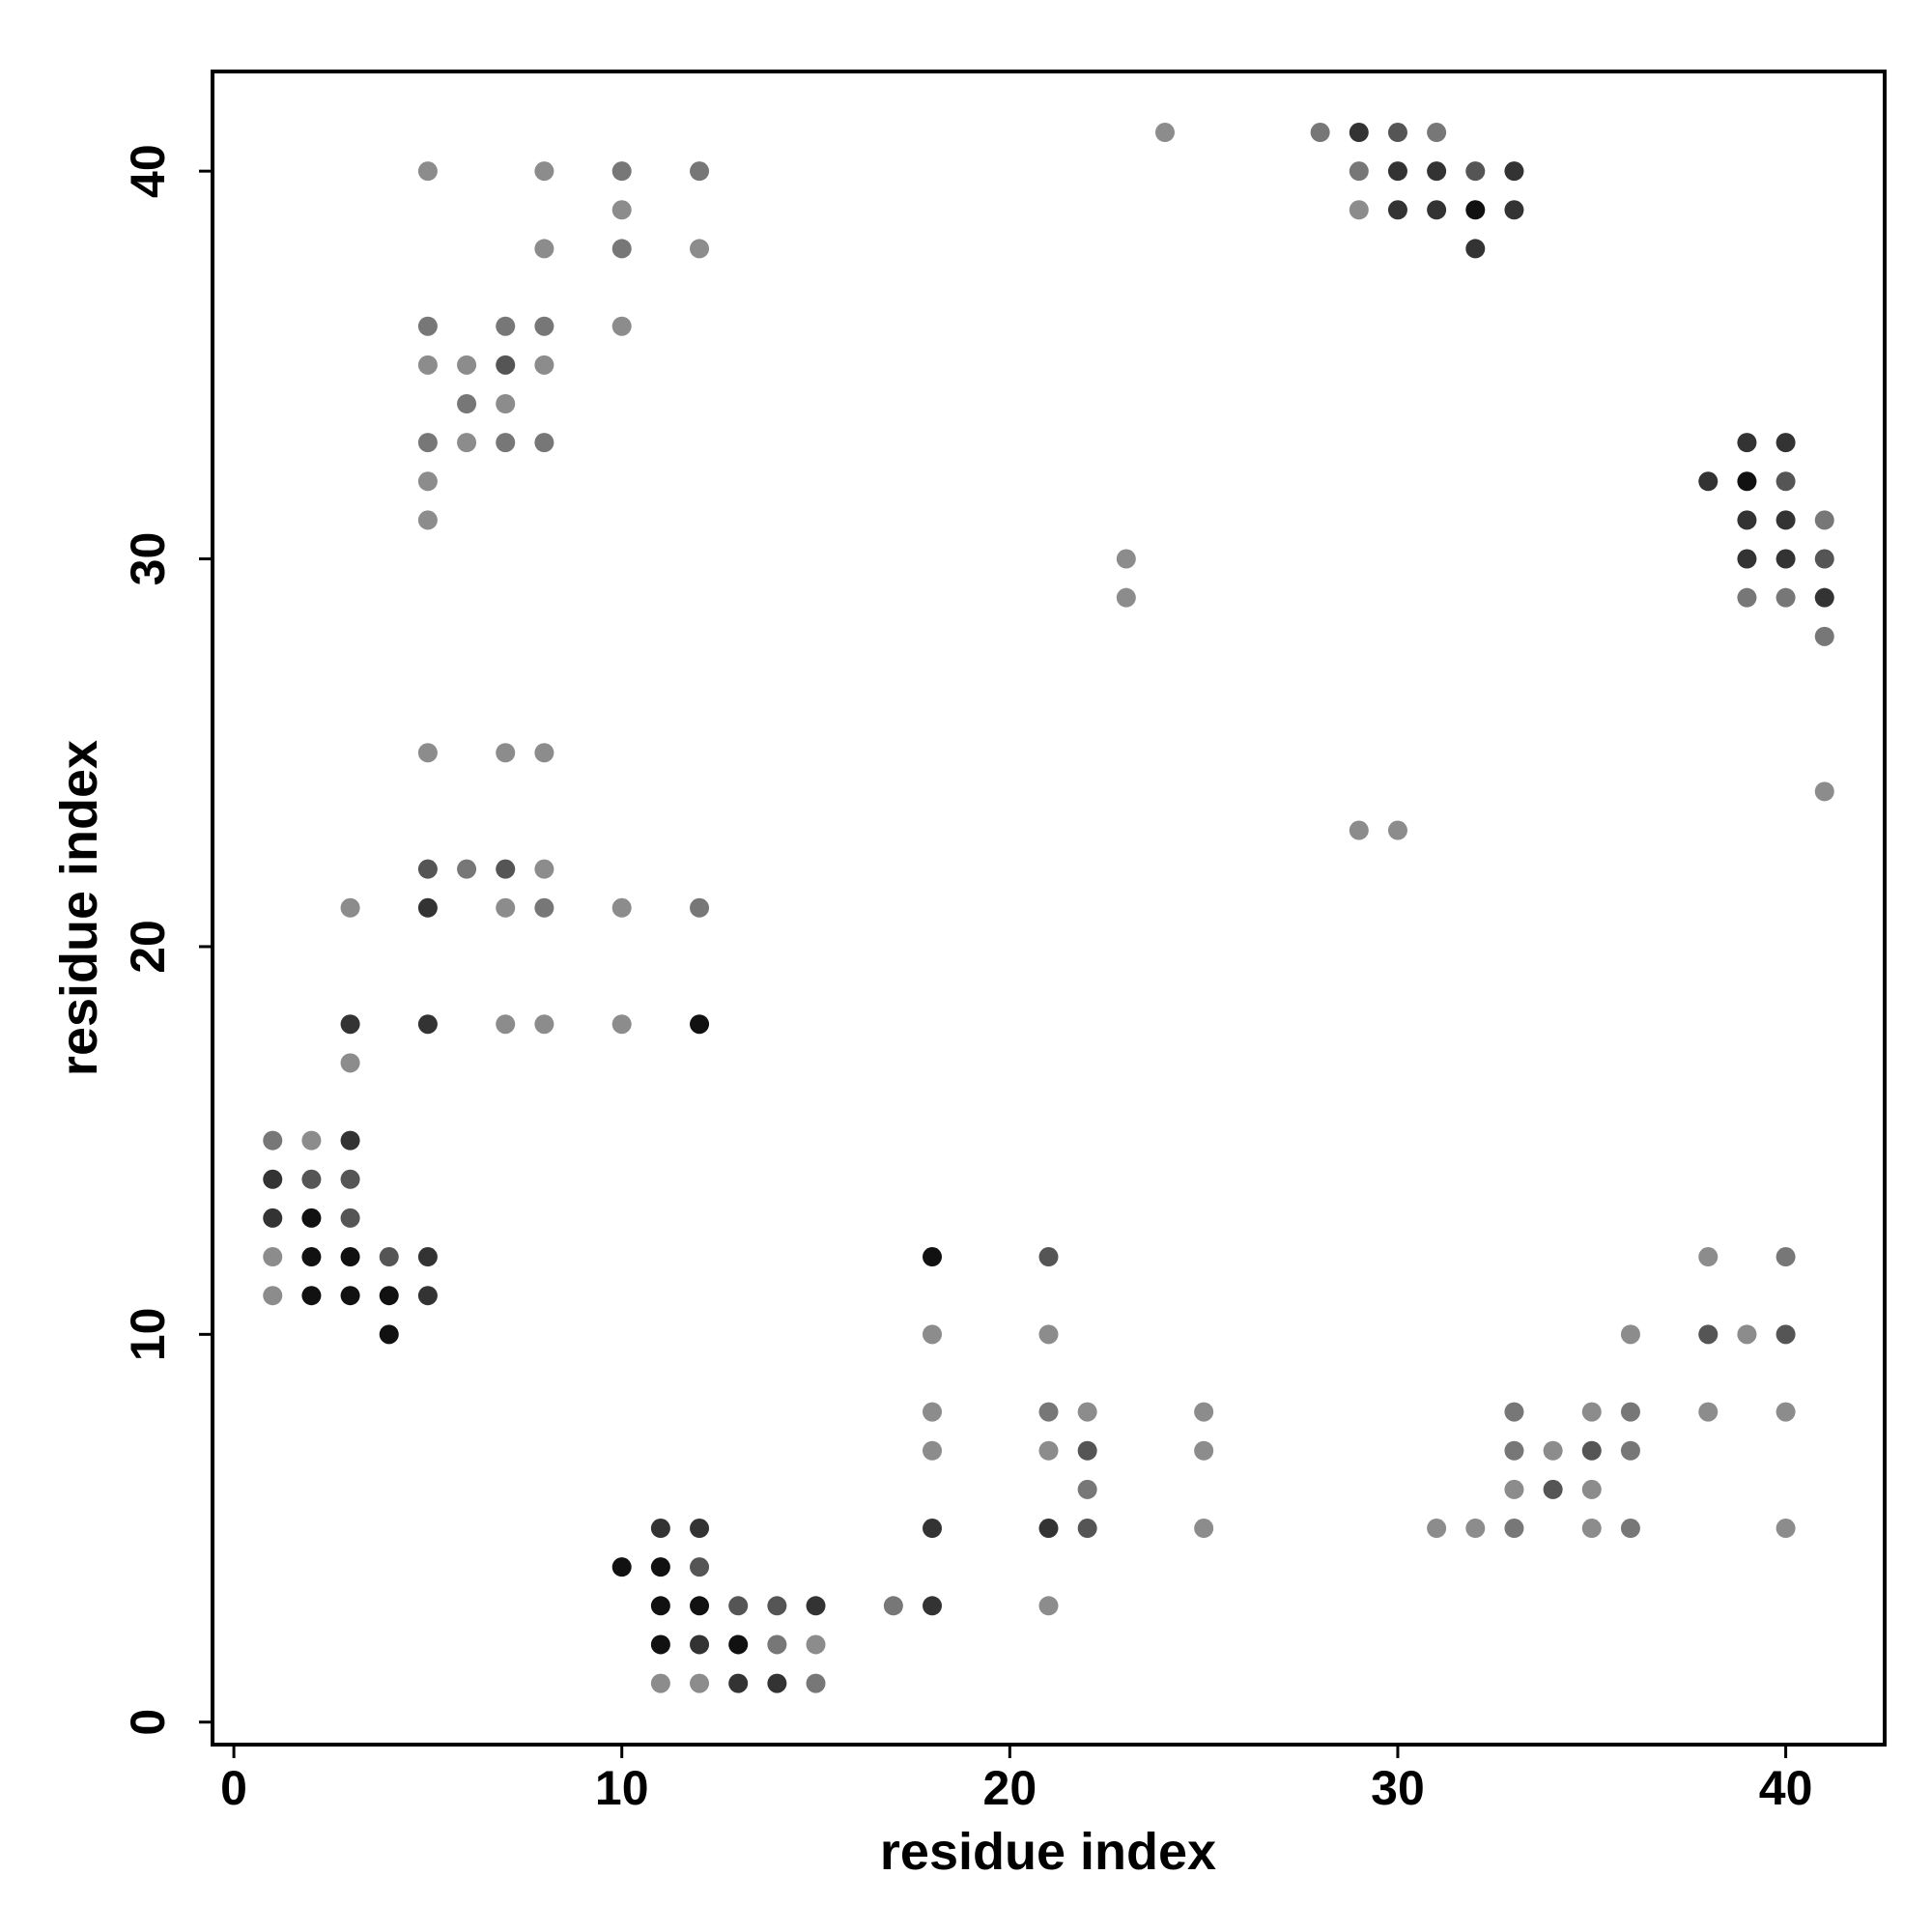 The image size is (1932, 1932). I want to click on x-tick-label: 10, so click(622, 1788).